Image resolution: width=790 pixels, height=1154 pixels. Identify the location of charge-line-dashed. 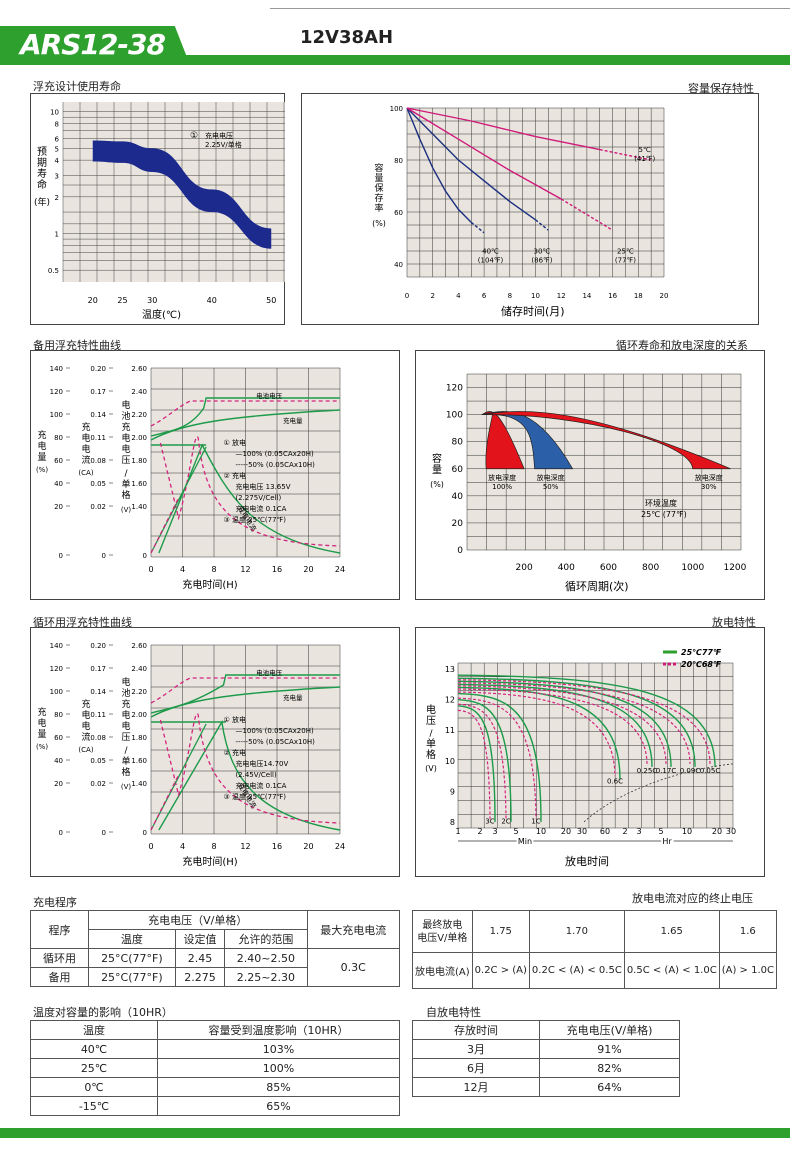
(165, 525).